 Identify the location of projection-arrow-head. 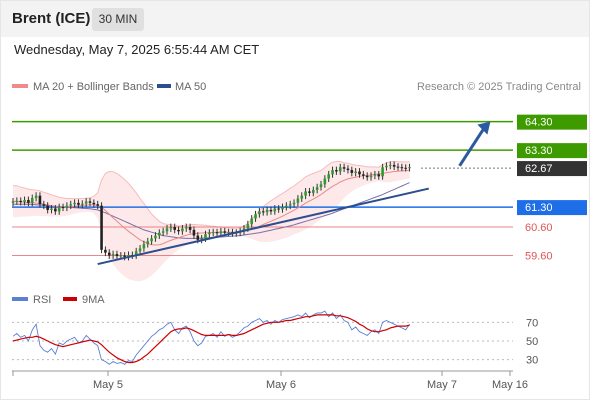
(484, 128).